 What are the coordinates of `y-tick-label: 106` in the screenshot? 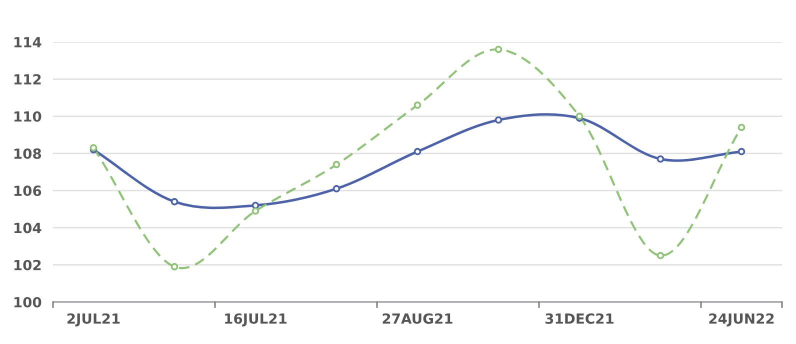 It's located at (28, 191).